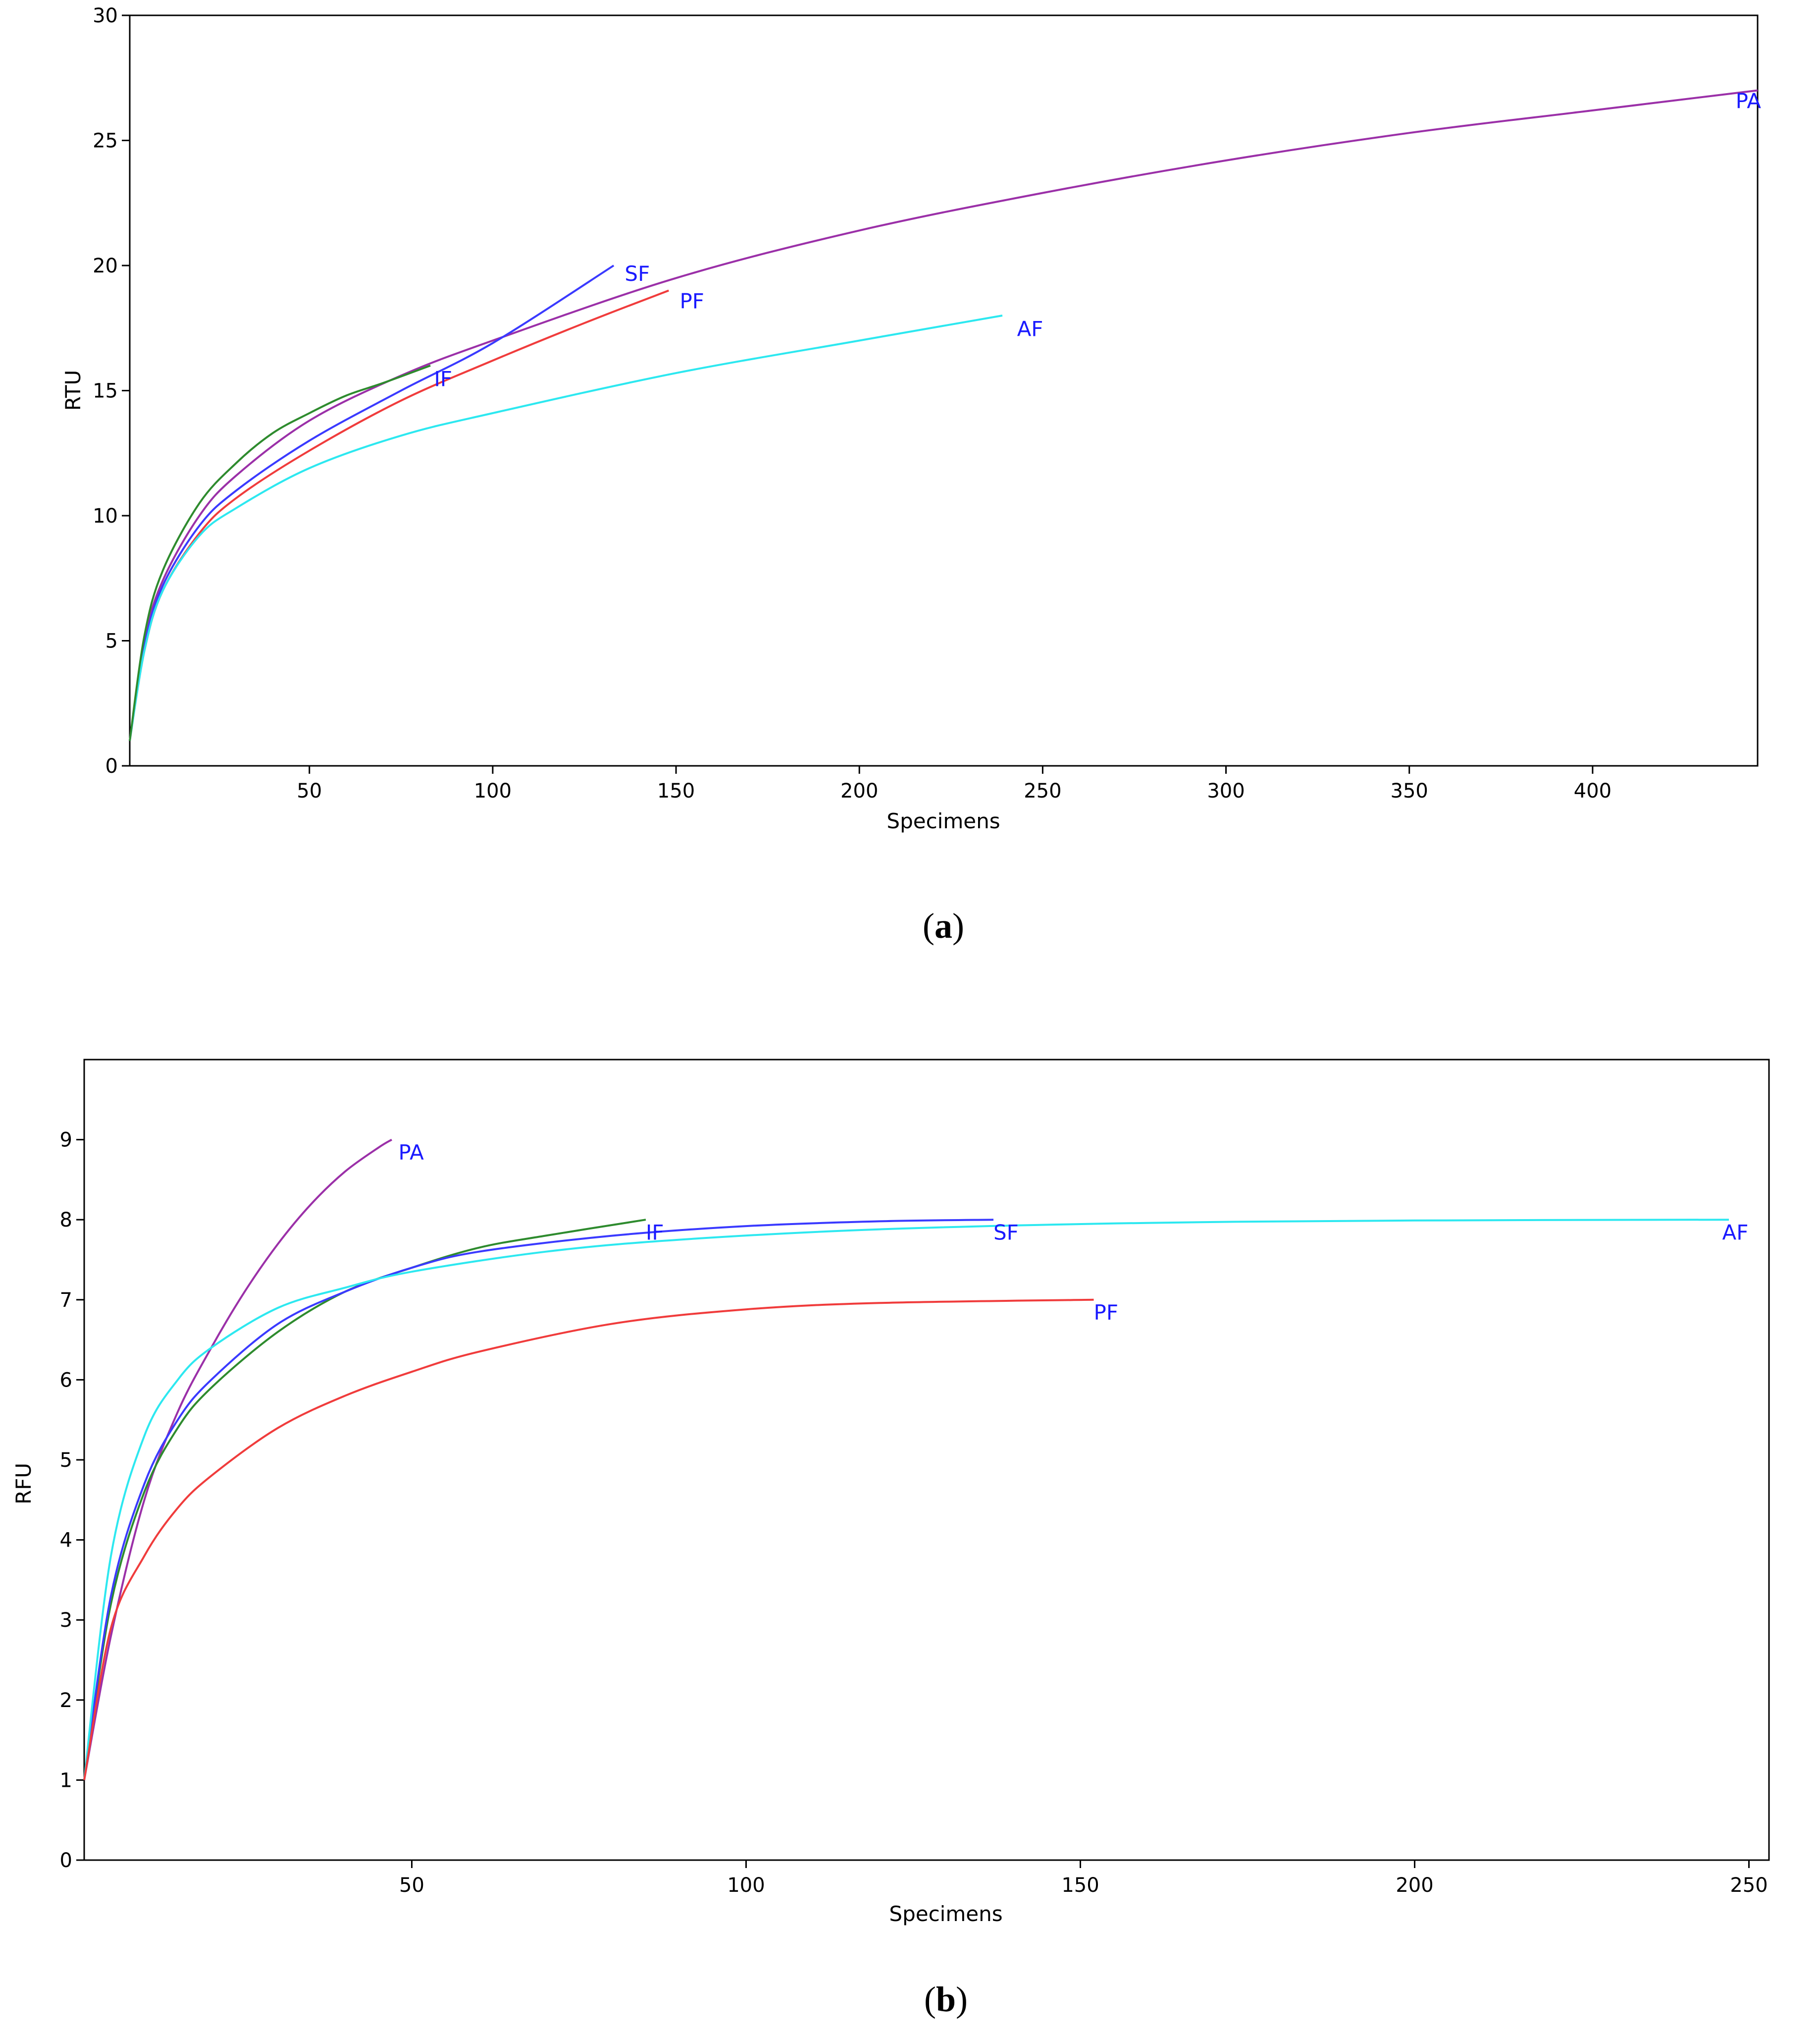 Image resolution: width=1820 pixels, height=2032 pixels. What do you see at coordinates (105, 266) in the screenshot?
I see `y-tick-label: 20` at bounding box center [105, 266].